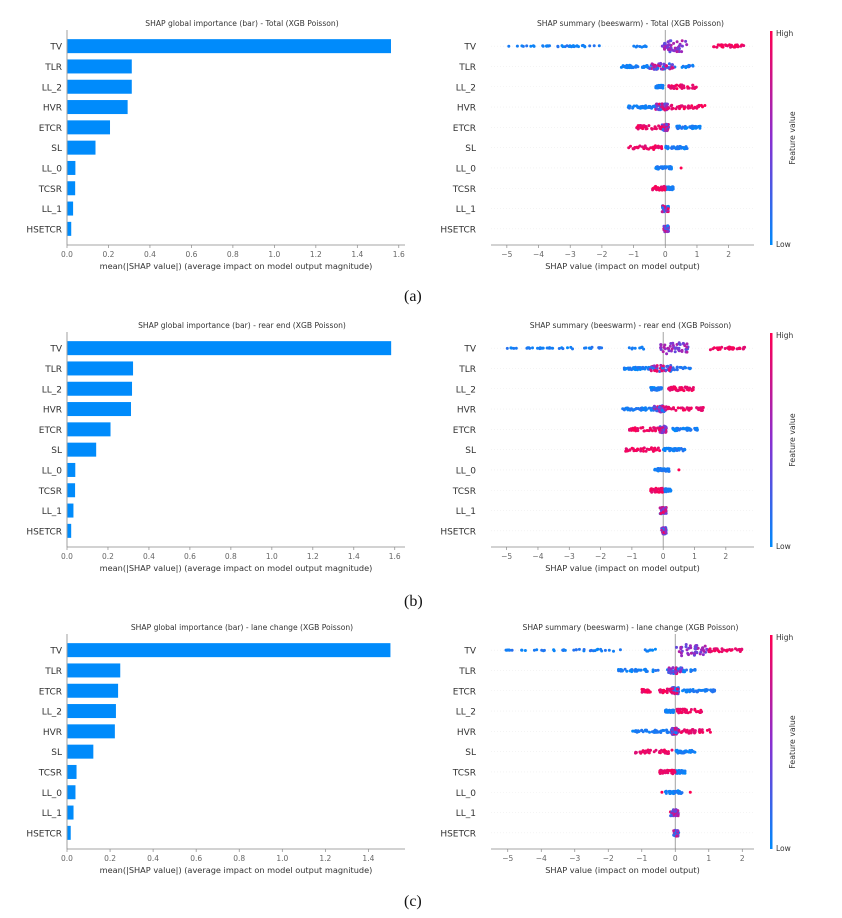 The width and height of the screenshot is (842, 918). Describe the element at coordinates (368, 858) in the screenshot. I see `x-tick-label: 1.4` at that location.